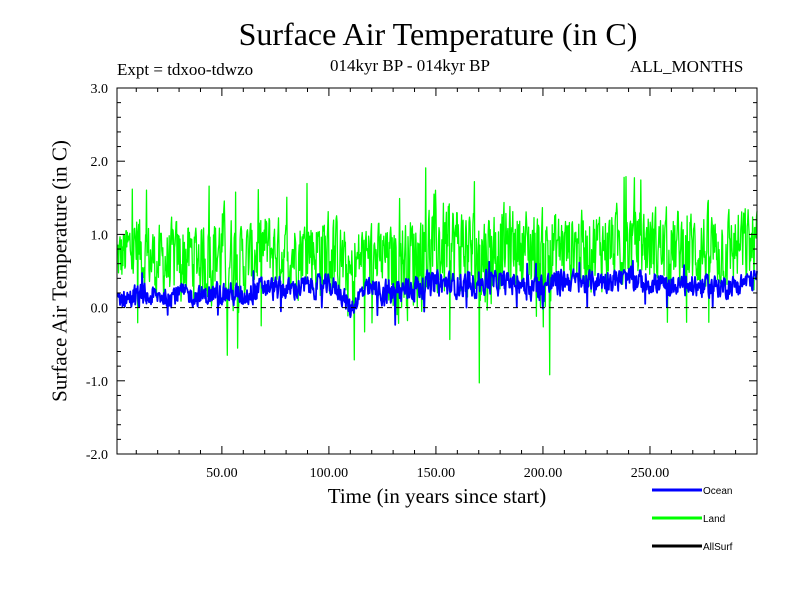  I want to click on legend-label-land: Land, so click(714, 519).